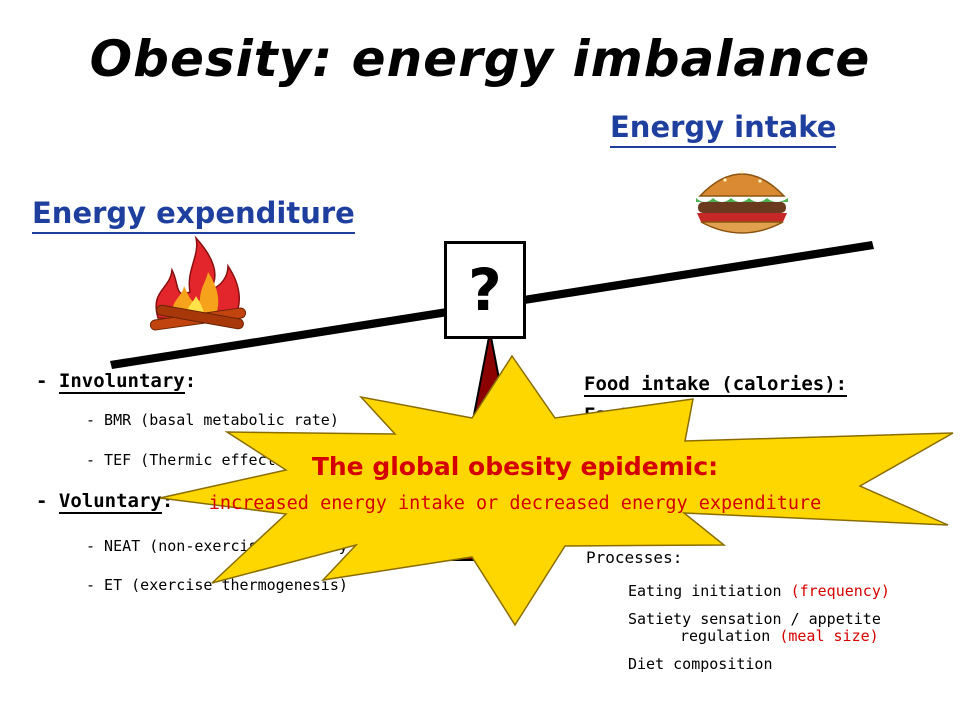  I want to click on involuntary-colon: :, so click(190, 381).